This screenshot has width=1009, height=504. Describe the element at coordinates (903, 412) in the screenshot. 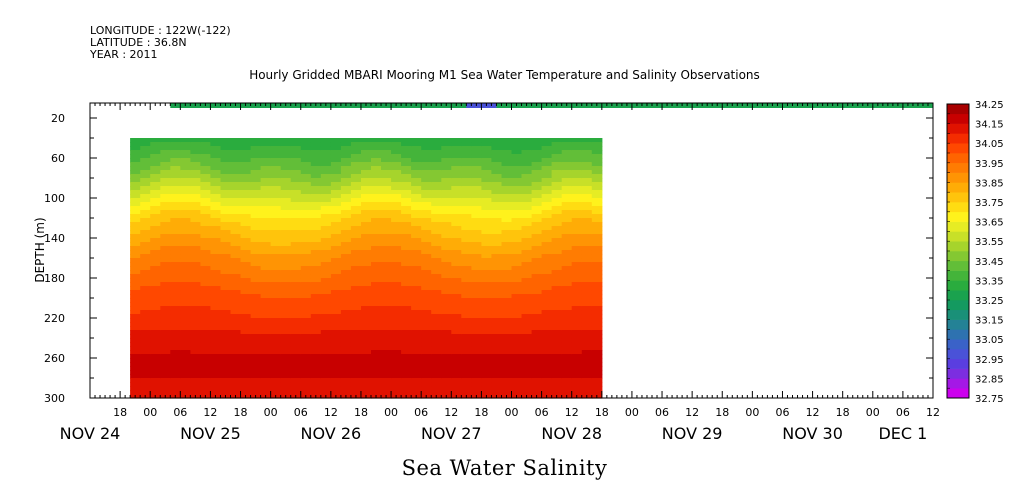

I see `x-tick-label: 06` at that location.